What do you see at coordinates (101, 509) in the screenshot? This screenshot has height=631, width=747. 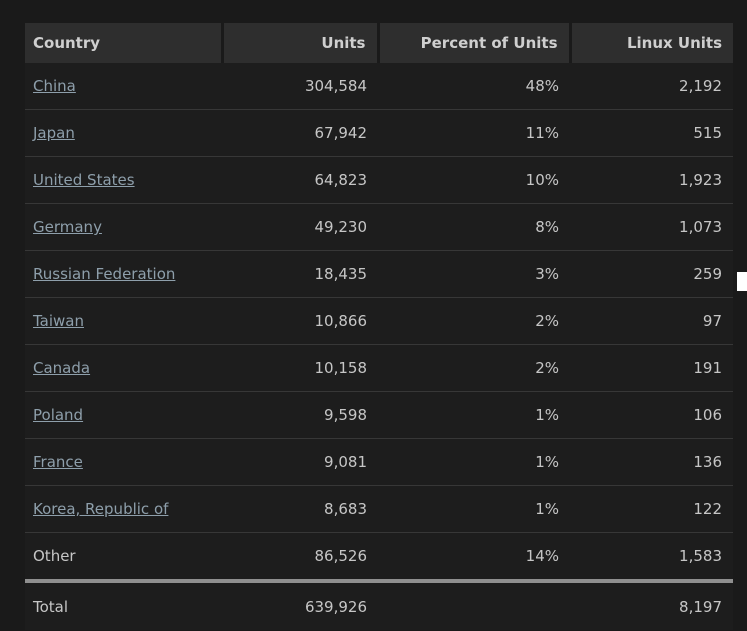 I see `country-link: Korea, Republic of` at bounding box center [101, 509].